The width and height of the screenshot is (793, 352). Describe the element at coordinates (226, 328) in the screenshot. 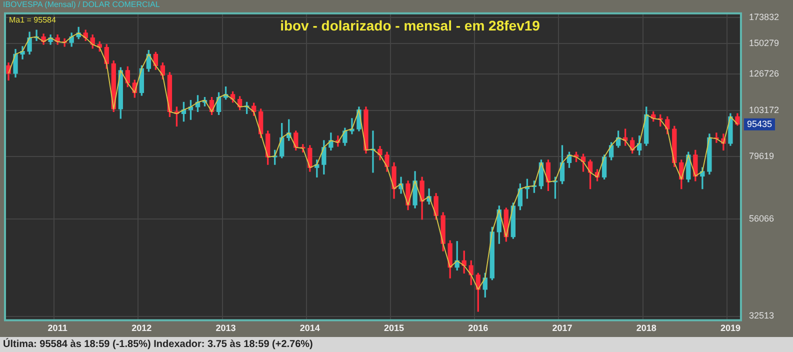

I see `x-tick-label: 2013` at that location.